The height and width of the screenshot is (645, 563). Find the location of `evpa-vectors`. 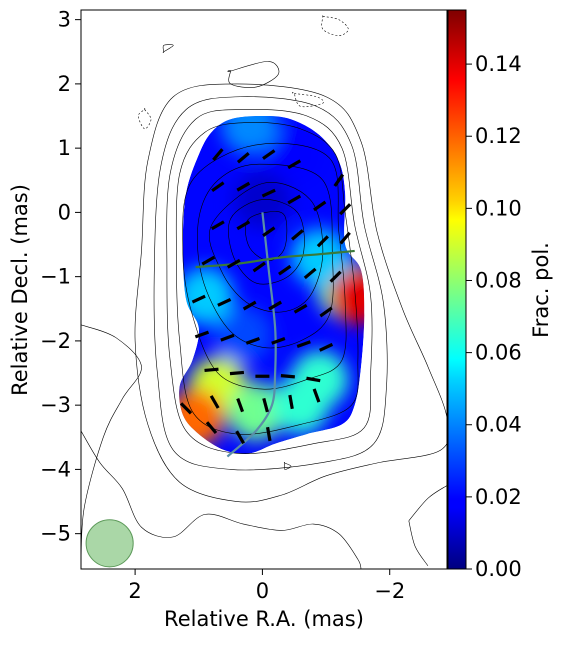

evpa-vectors is located at coordinates (265, 296).